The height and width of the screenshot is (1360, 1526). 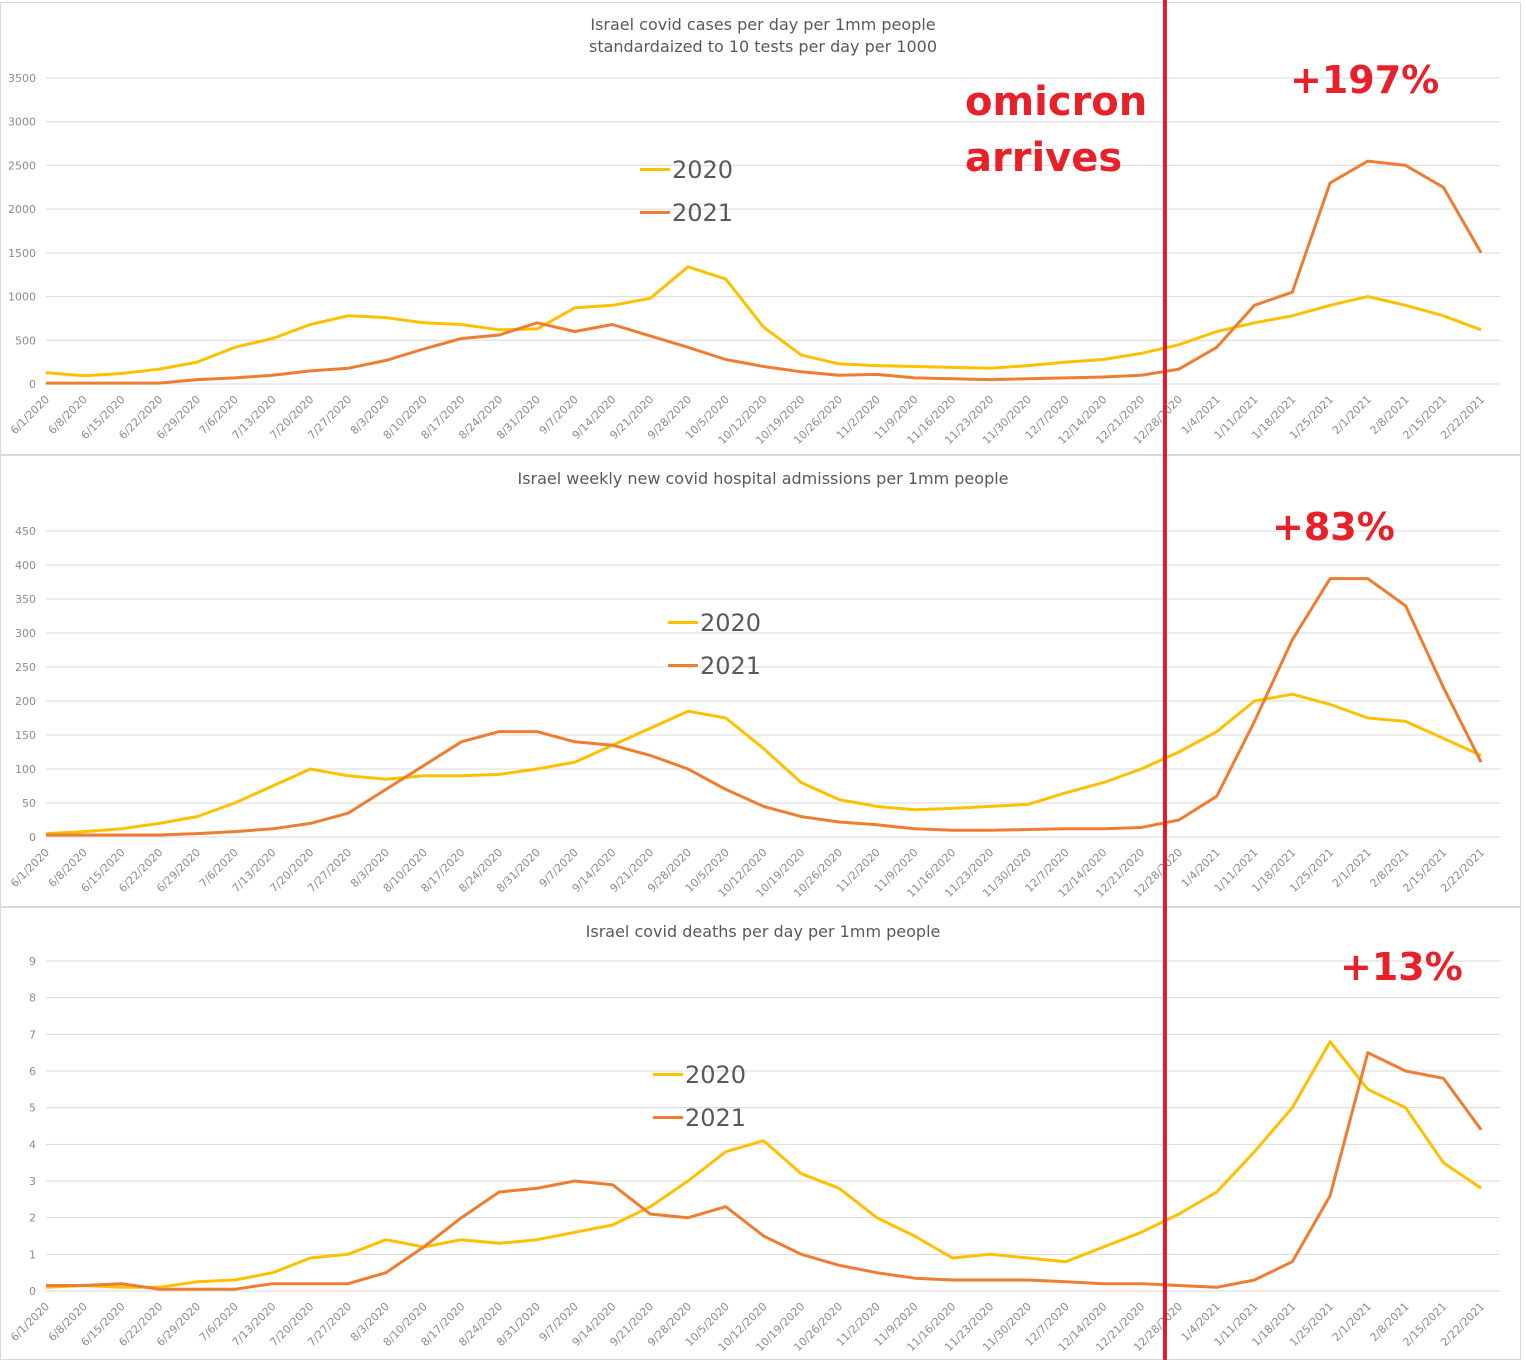 What do you see at coordinates (25, 633) in the screenshot?
I see `y-tick-label: 300` at bounding box center [25, 633].